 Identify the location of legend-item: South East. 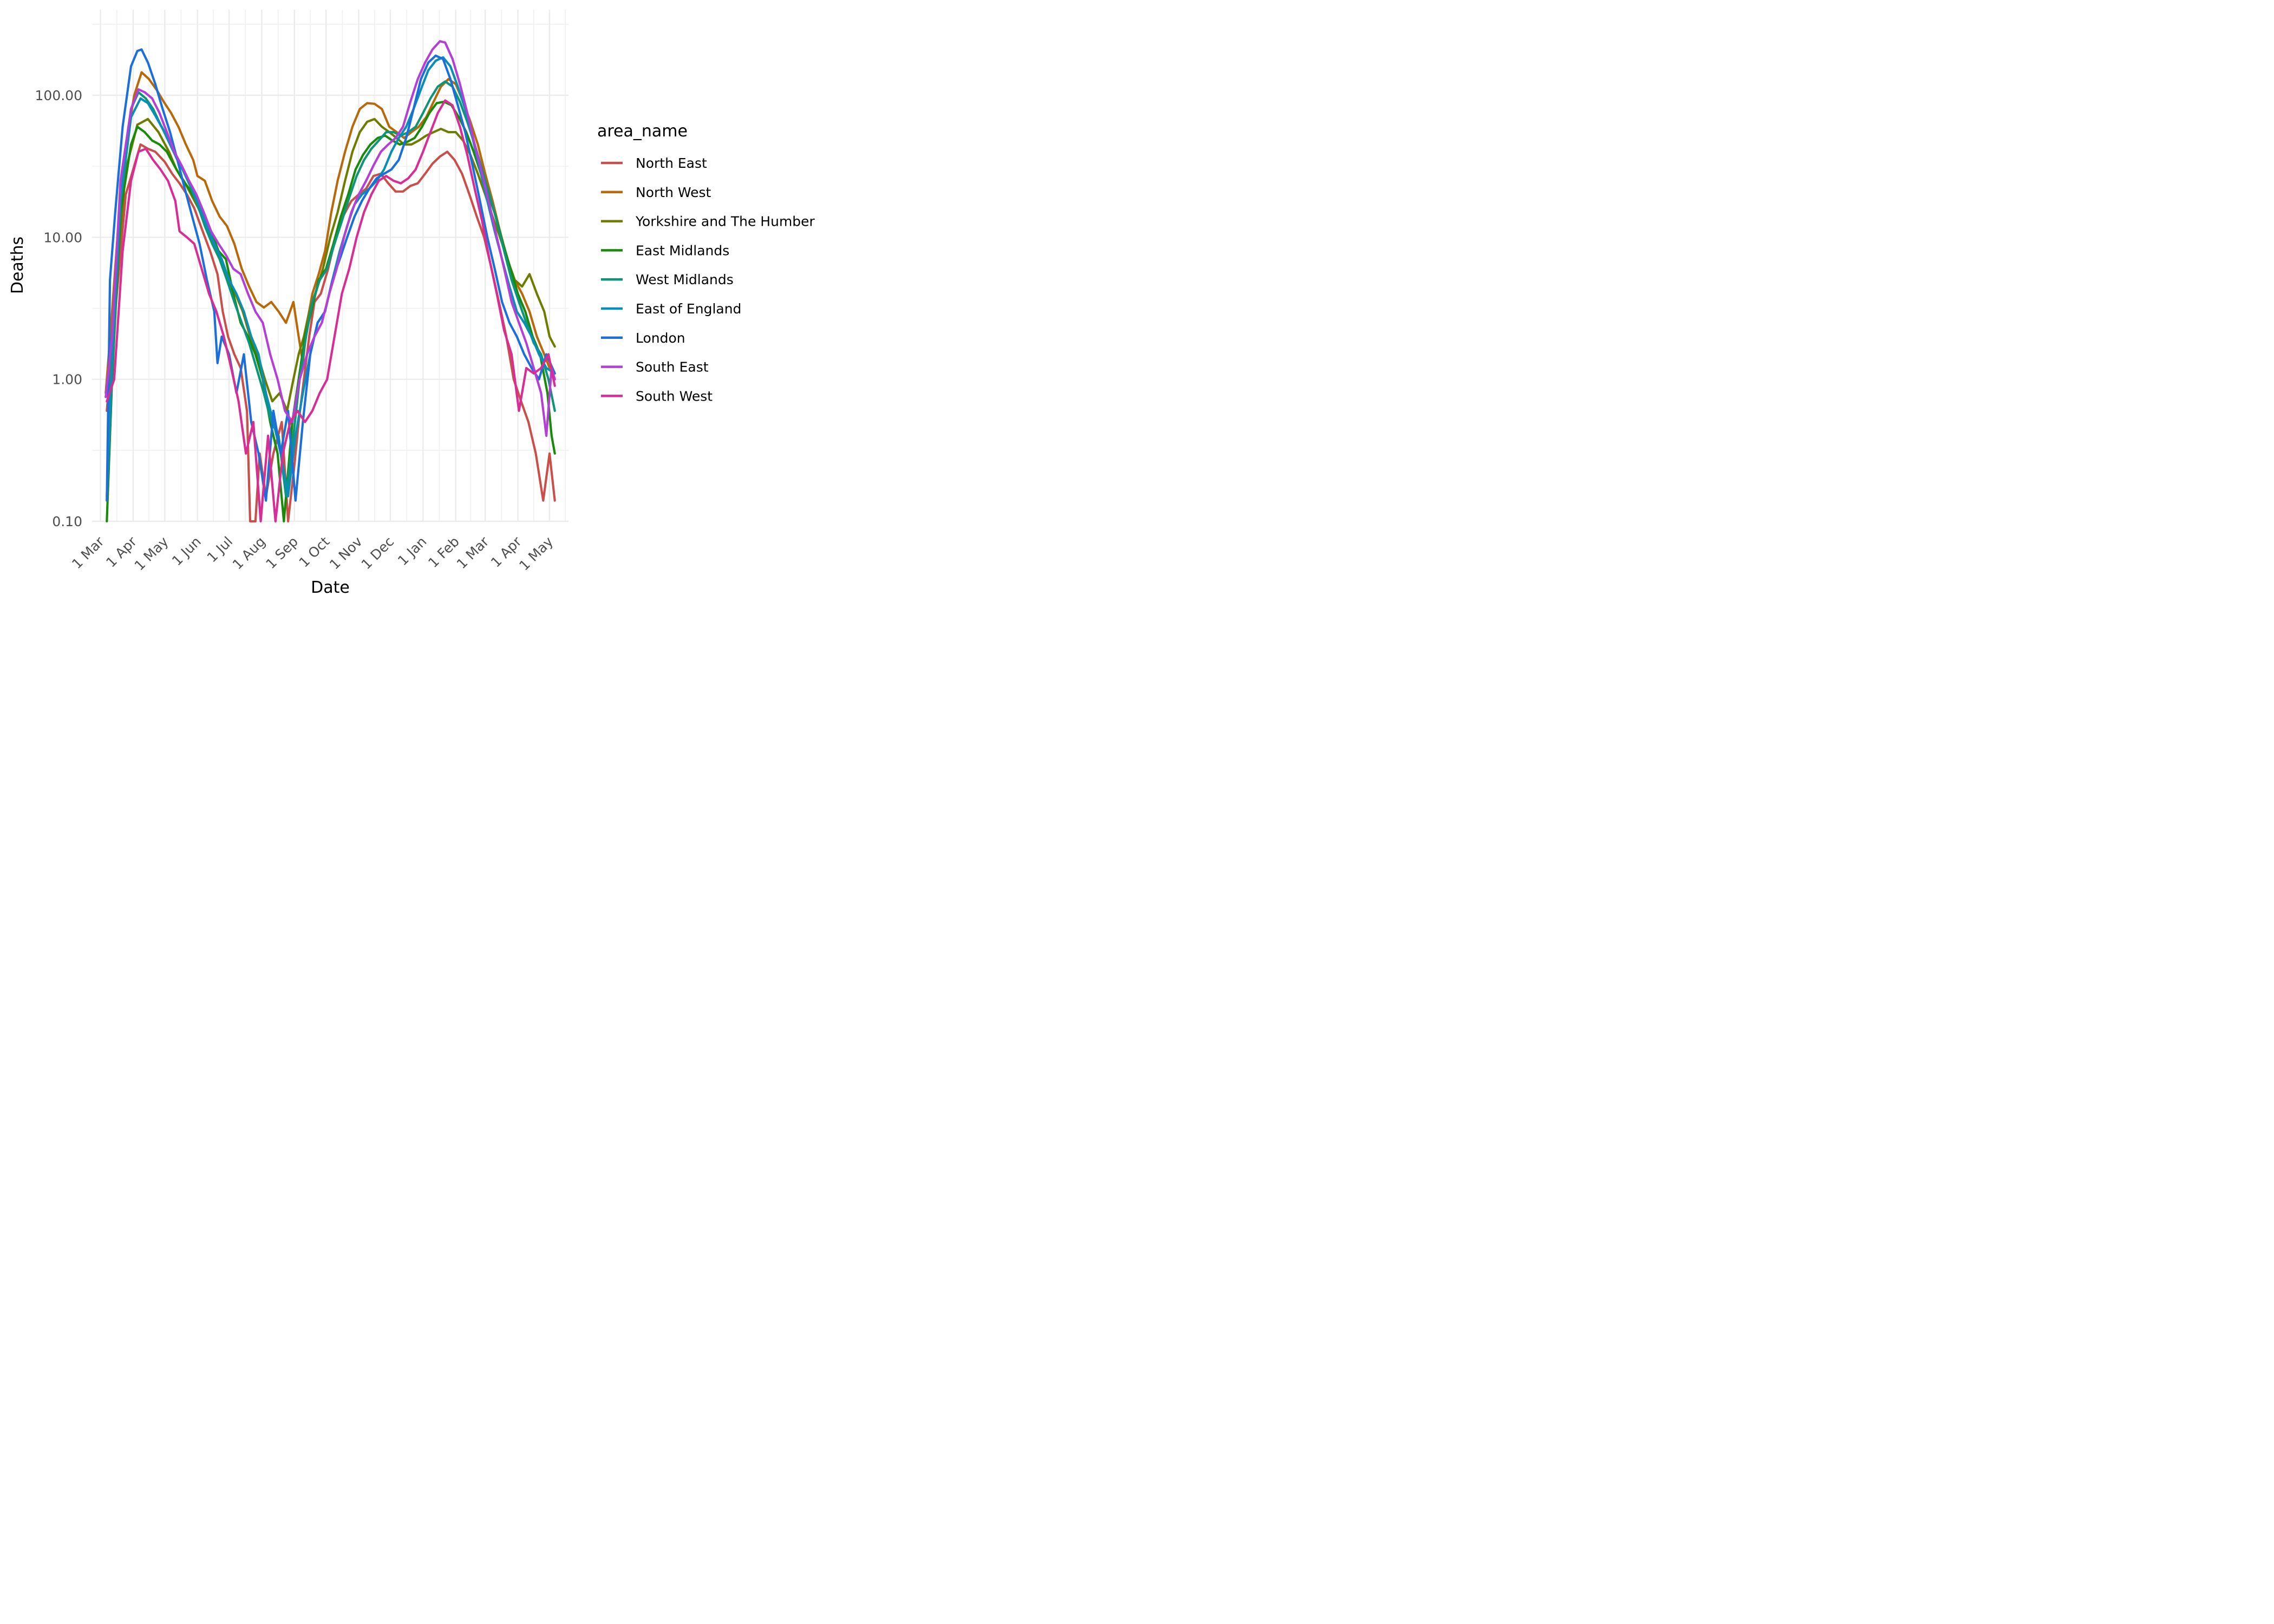
(655, 367).